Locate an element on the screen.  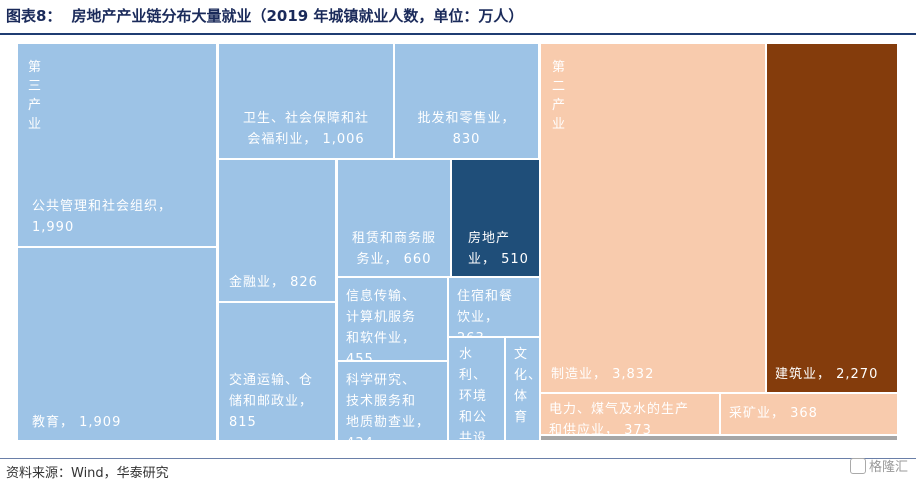
group-header-secondary: 第二产业 is located at coordinates (559, 96).